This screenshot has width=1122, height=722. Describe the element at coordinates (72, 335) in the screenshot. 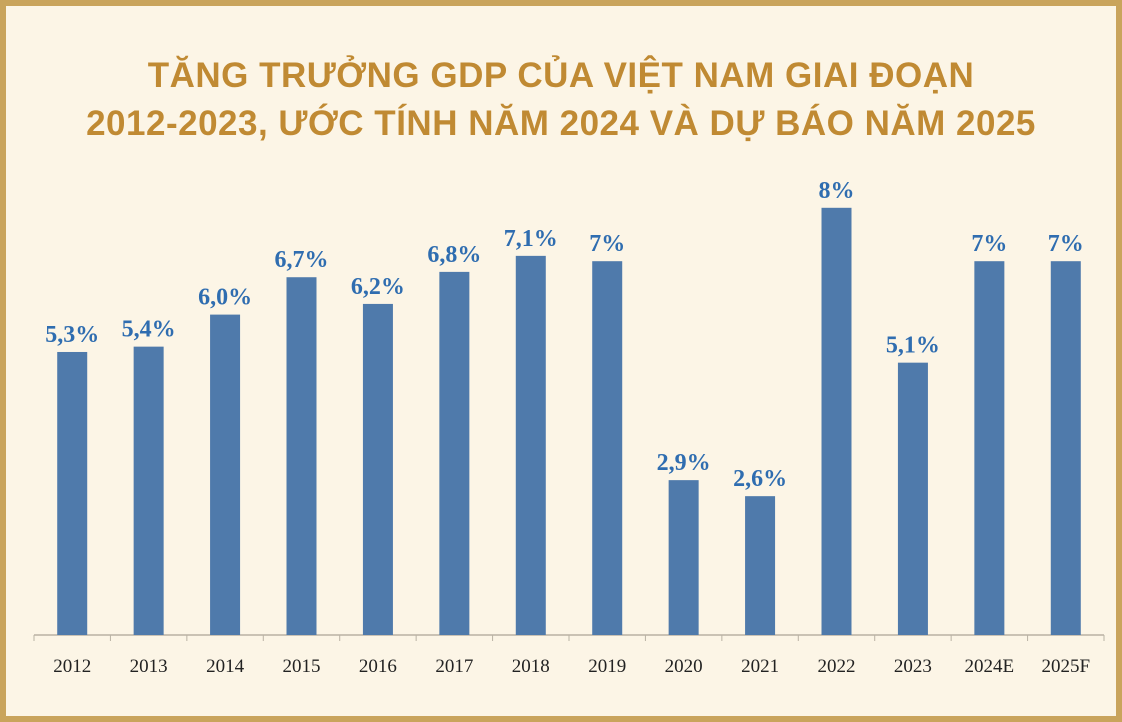

I see `data-label-2012: 5,3%` at that location.